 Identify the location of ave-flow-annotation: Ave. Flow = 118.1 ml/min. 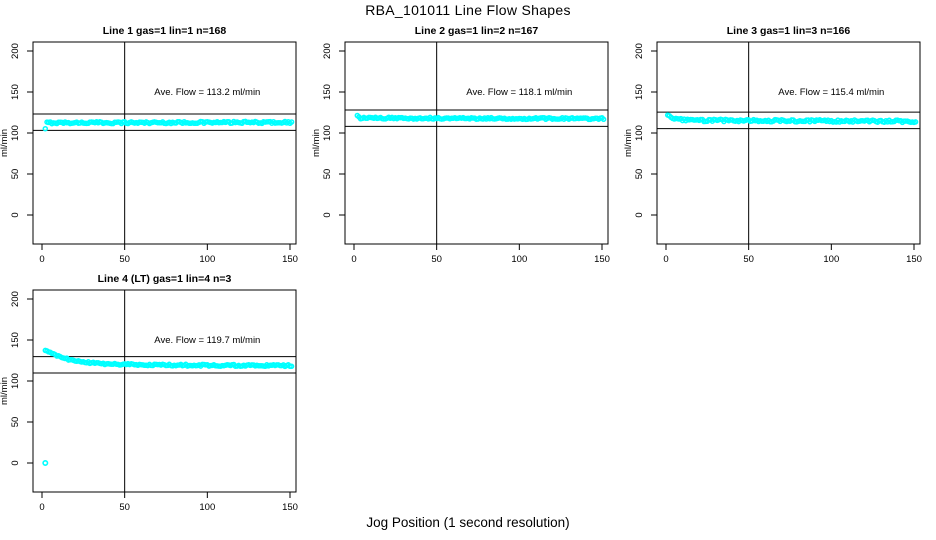
(519, 92).